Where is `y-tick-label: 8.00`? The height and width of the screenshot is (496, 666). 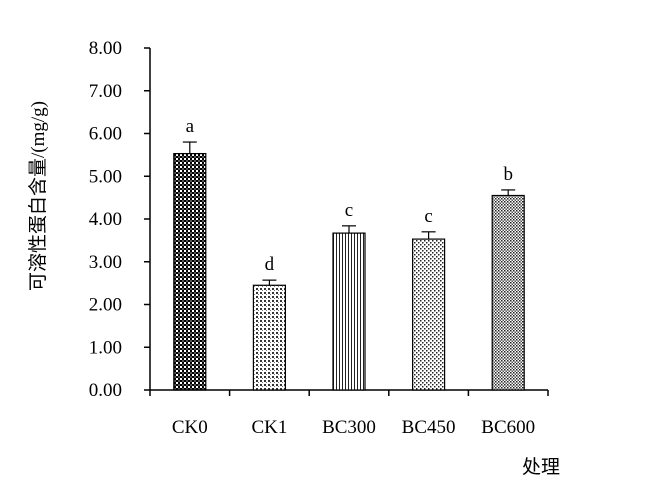 y-tick-label: 8.00 is located at coordinates (105, 48).